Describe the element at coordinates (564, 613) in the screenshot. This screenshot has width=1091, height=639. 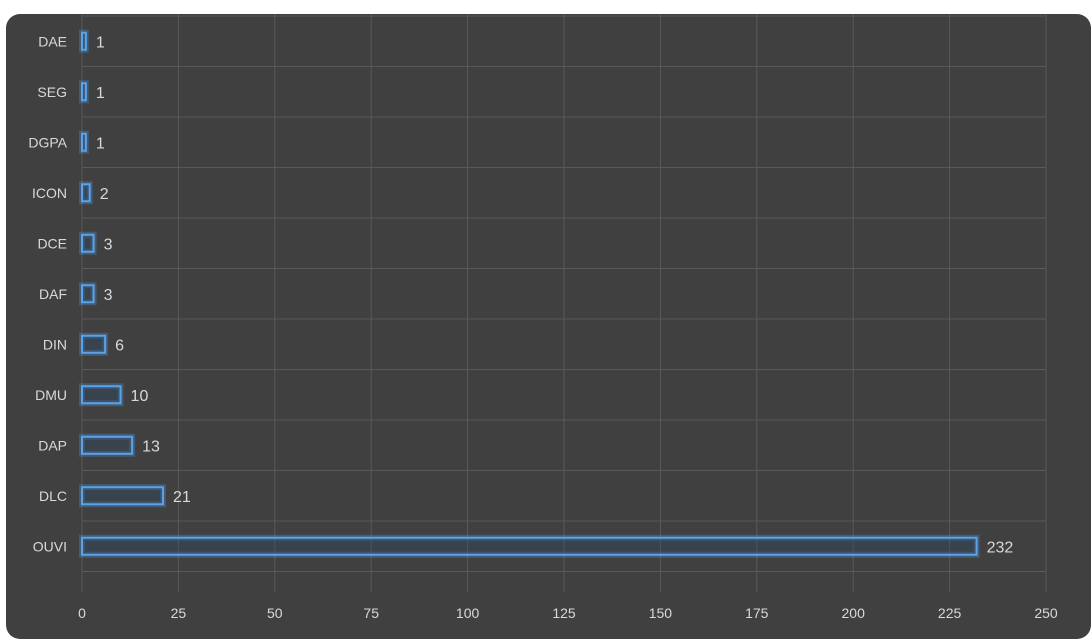
I see `x-tick-label: 125` at that location.